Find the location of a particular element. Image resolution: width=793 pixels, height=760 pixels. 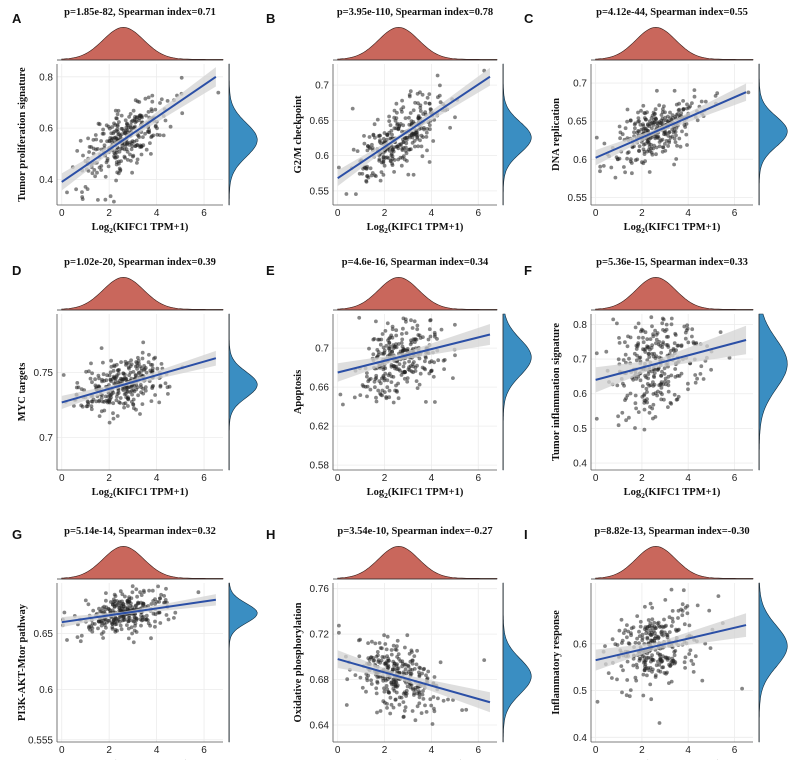

x-tick-label: 2 is located at coordinates (385, 213).